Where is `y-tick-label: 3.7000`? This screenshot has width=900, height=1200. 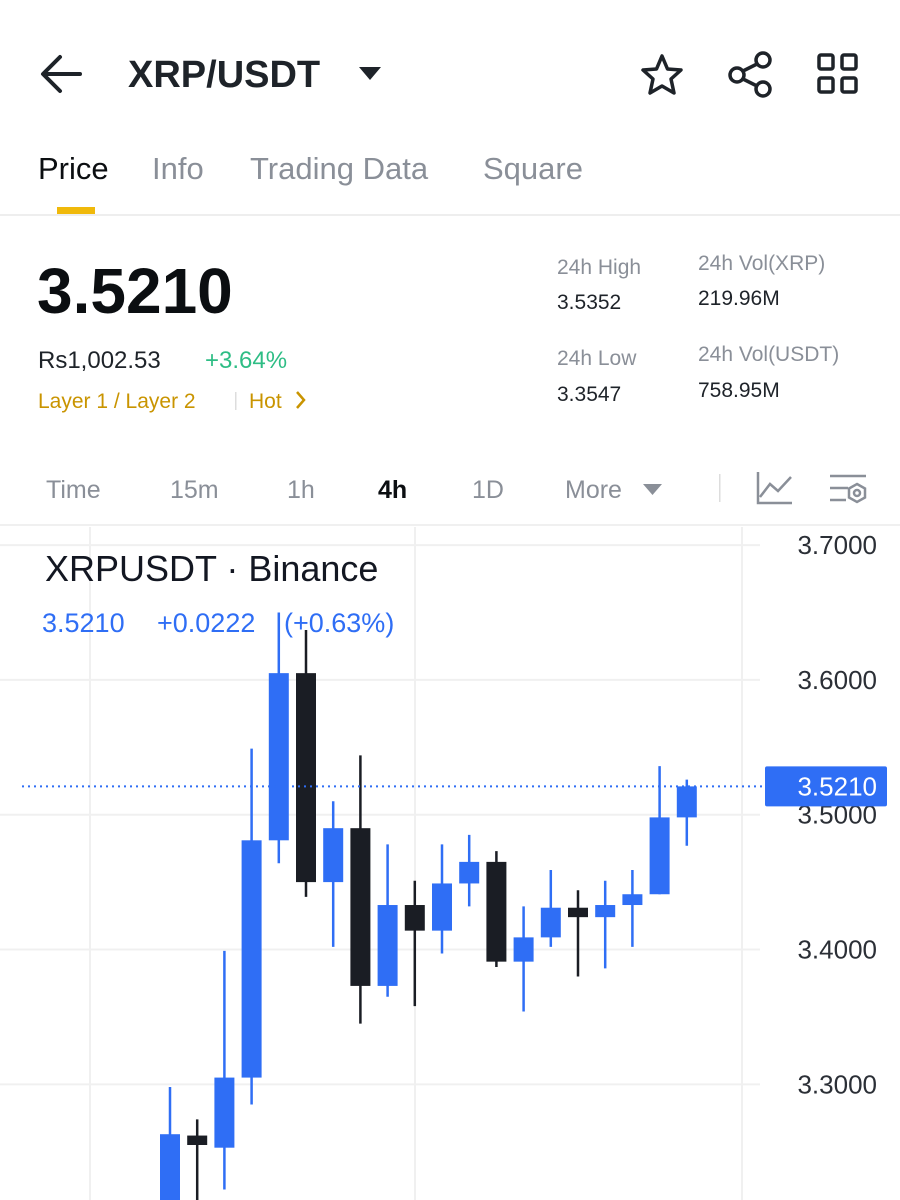
y-tick-label: 3.7000 is located at coordinates (837, 545).